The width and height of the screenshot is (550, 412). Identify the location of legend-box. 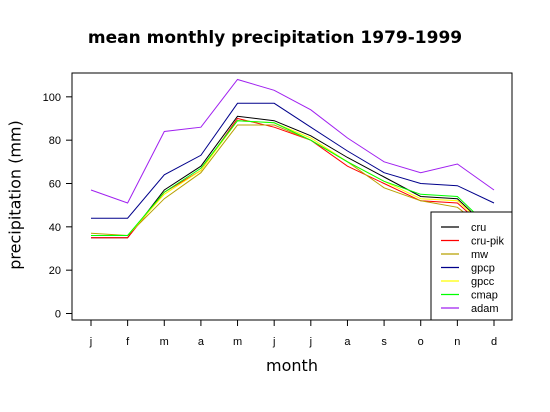
(471, 266).